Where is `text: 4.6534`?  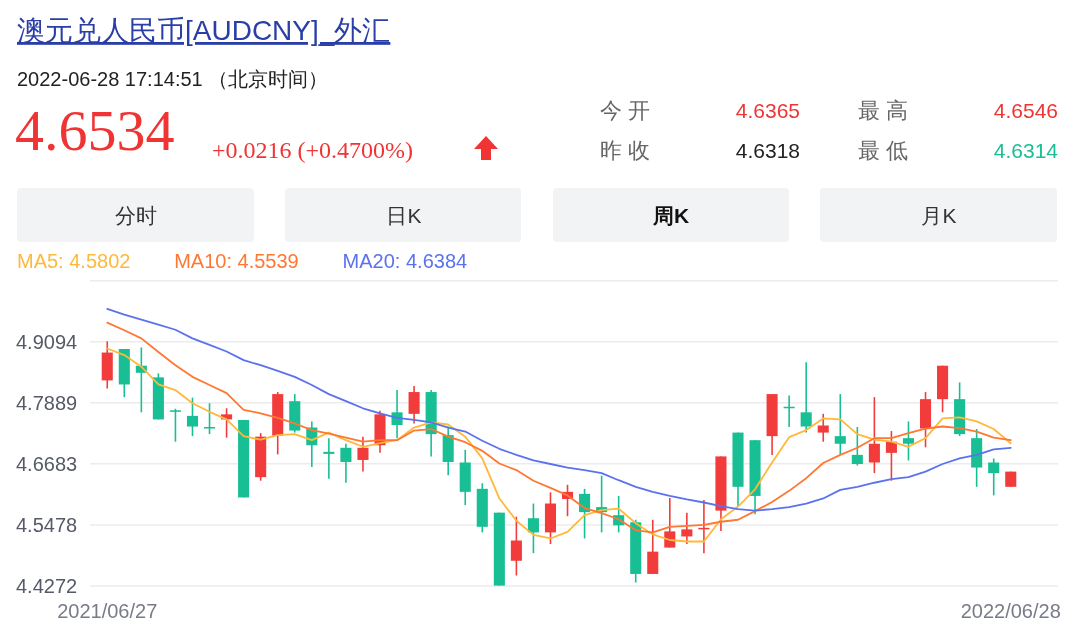 text: 4.6534 is located at coordinates (95, 130).